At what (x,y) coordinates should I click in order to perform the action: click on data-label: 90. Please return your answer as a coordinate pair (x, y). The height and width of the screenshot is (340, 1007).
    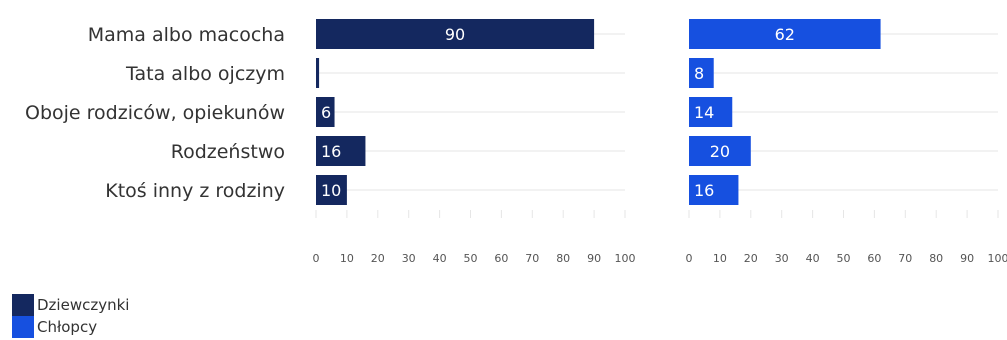
    Looking at the image, I should click on (455, 34).